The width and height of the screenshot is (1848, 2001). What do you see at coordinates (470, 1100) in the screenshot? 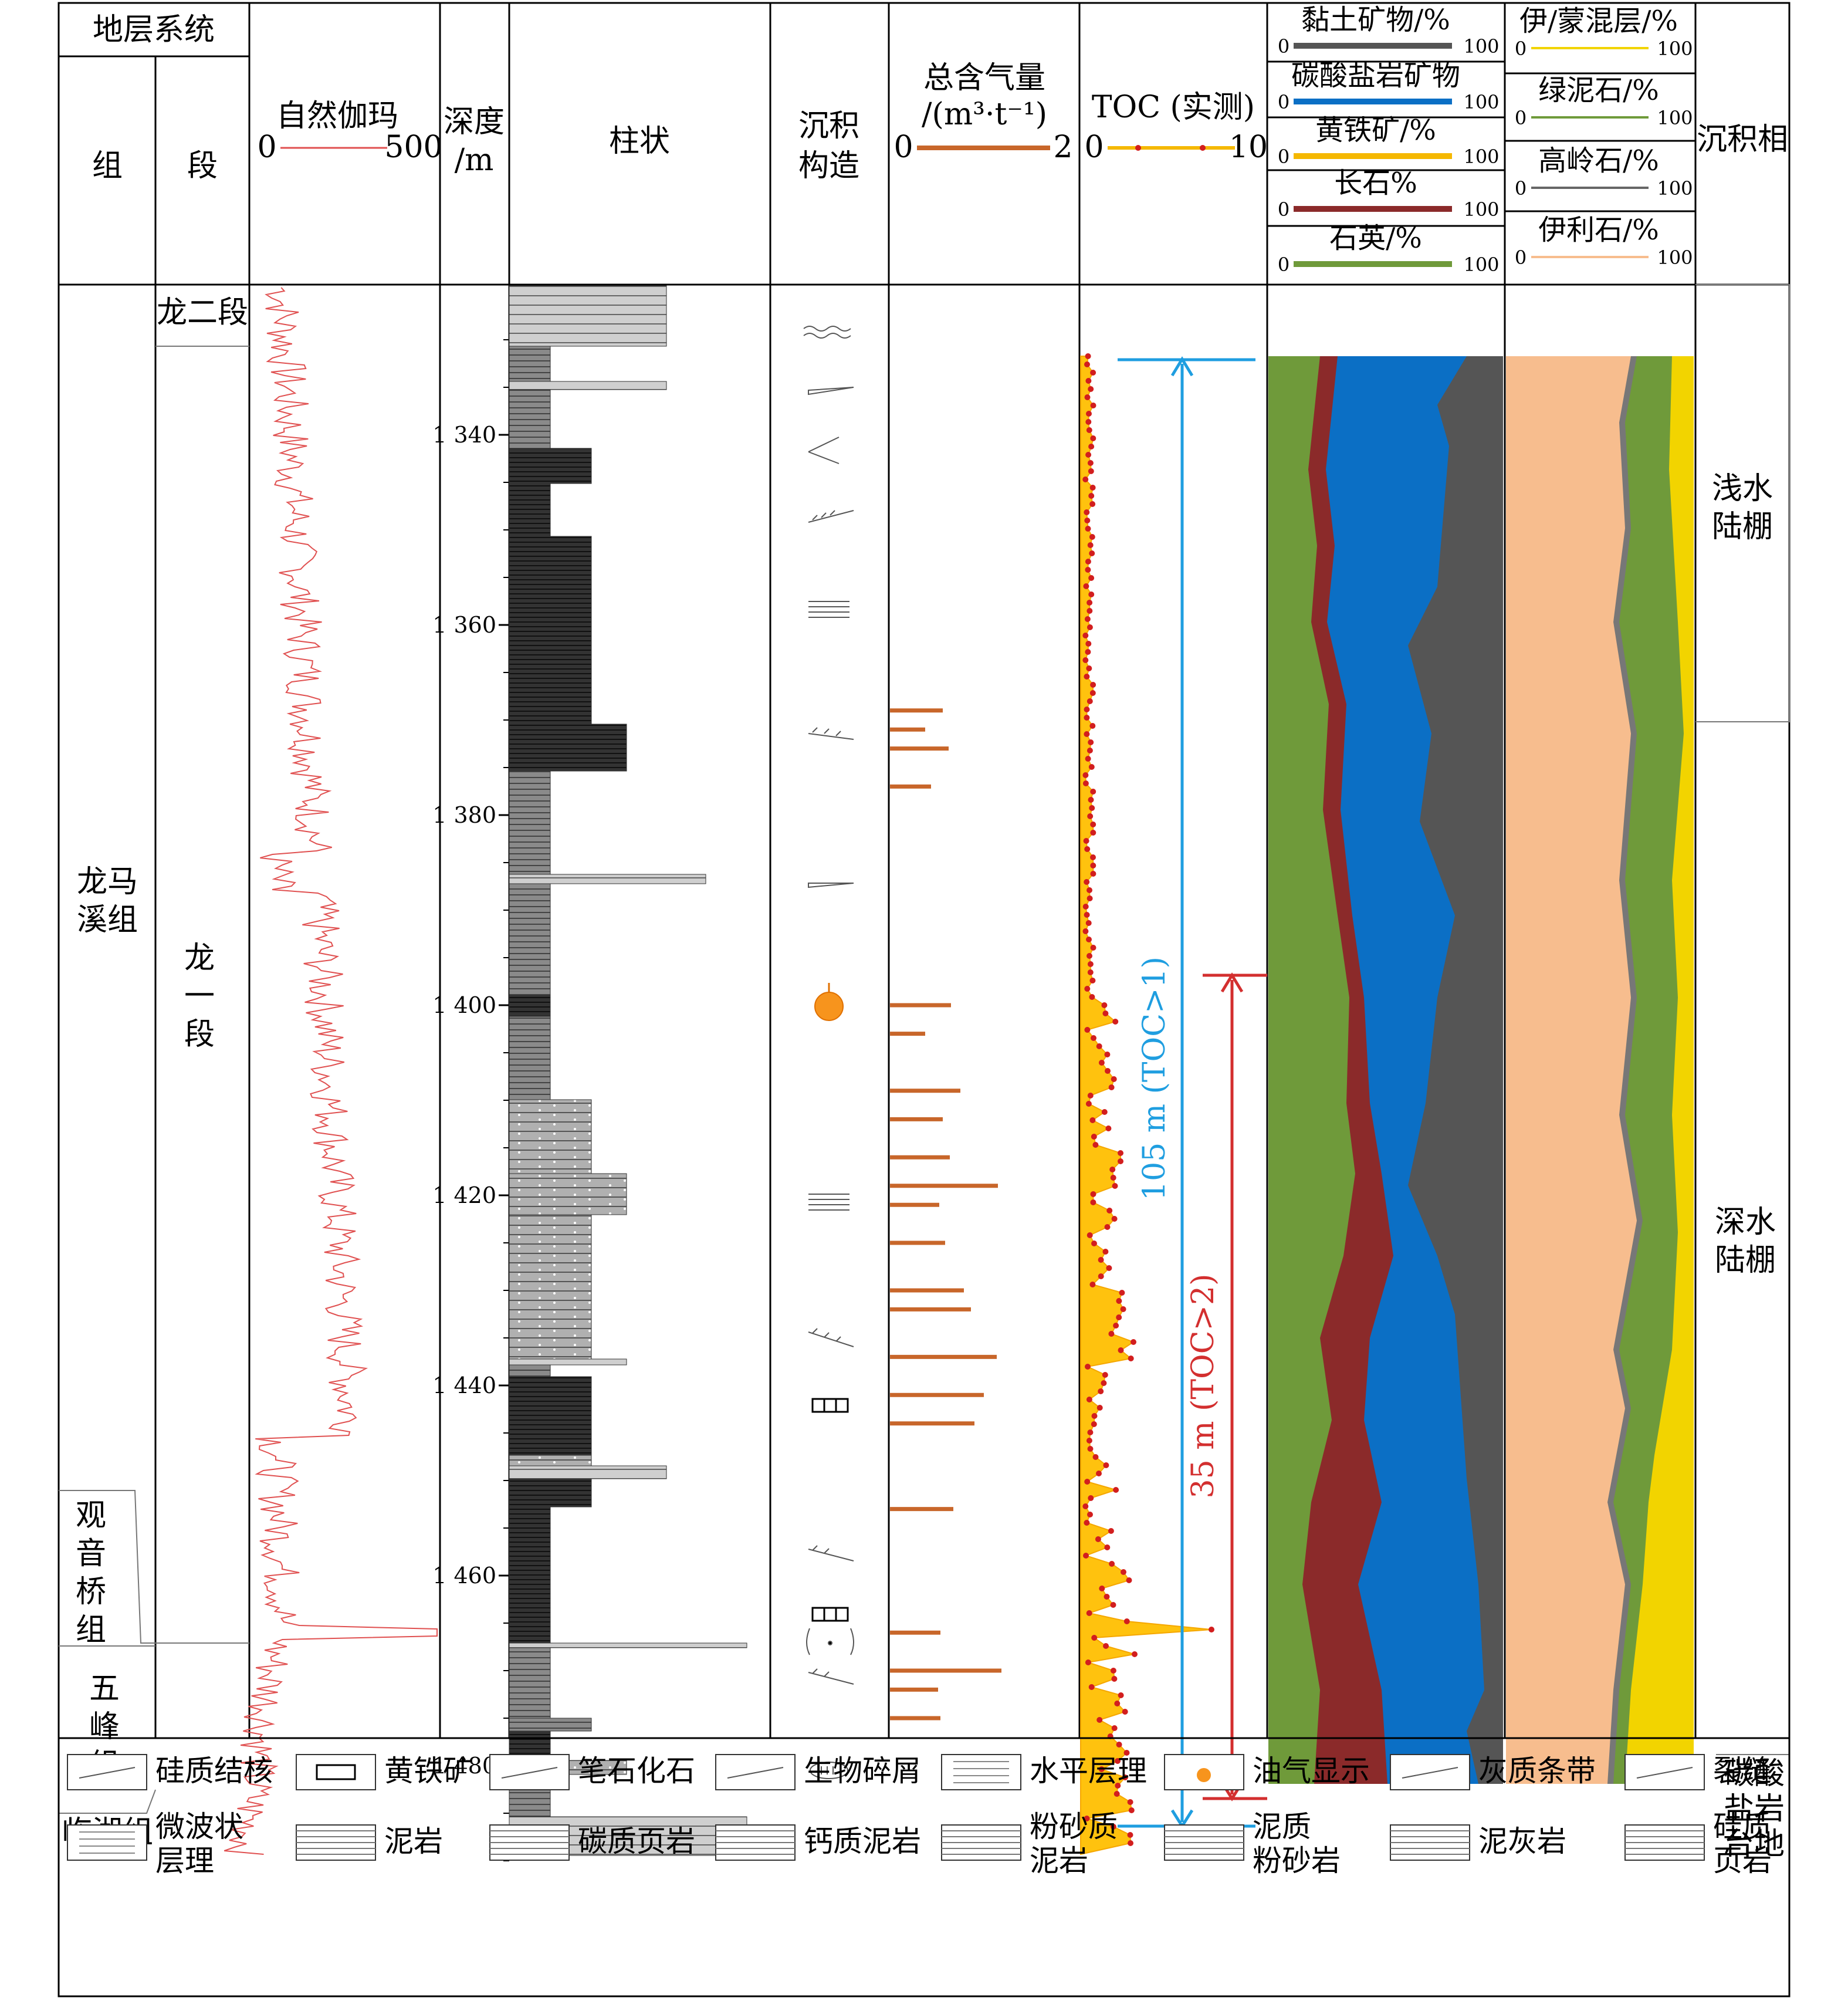
I see `depth-axis: 1 340 1 360 1 380 1 400 1 420 1 440 1 460 1 480` at bounding box center [470, 1100].